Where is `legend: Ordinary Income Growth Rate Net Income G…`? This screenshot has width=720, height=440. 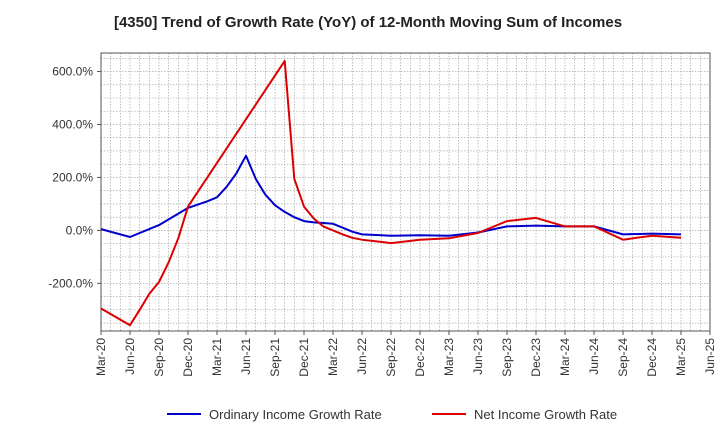
legend: Ordinary Income Growth Rate Net Income G… is located at coordinates (392, 414).